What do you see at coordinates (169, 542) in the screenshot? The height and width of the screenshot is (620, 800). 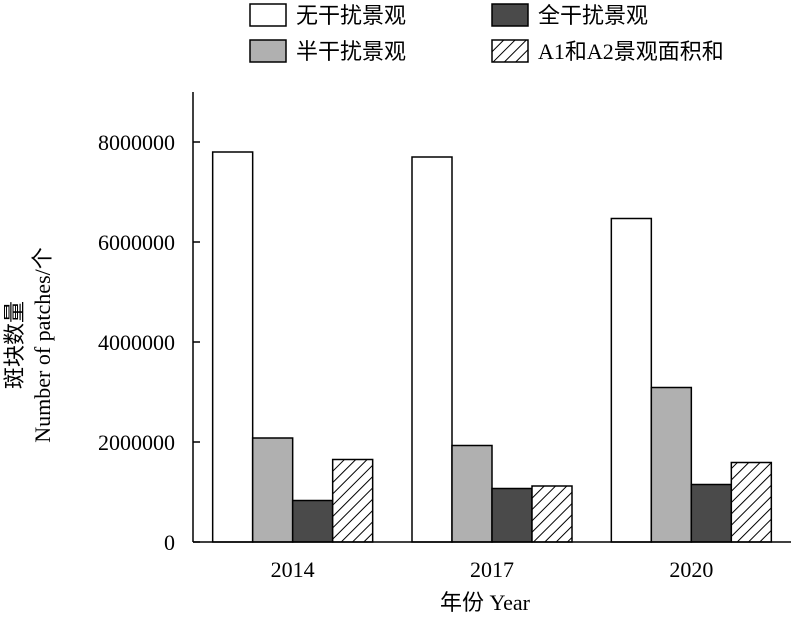 I see `y-tick-label: 0` at bounding box center [169, 542].